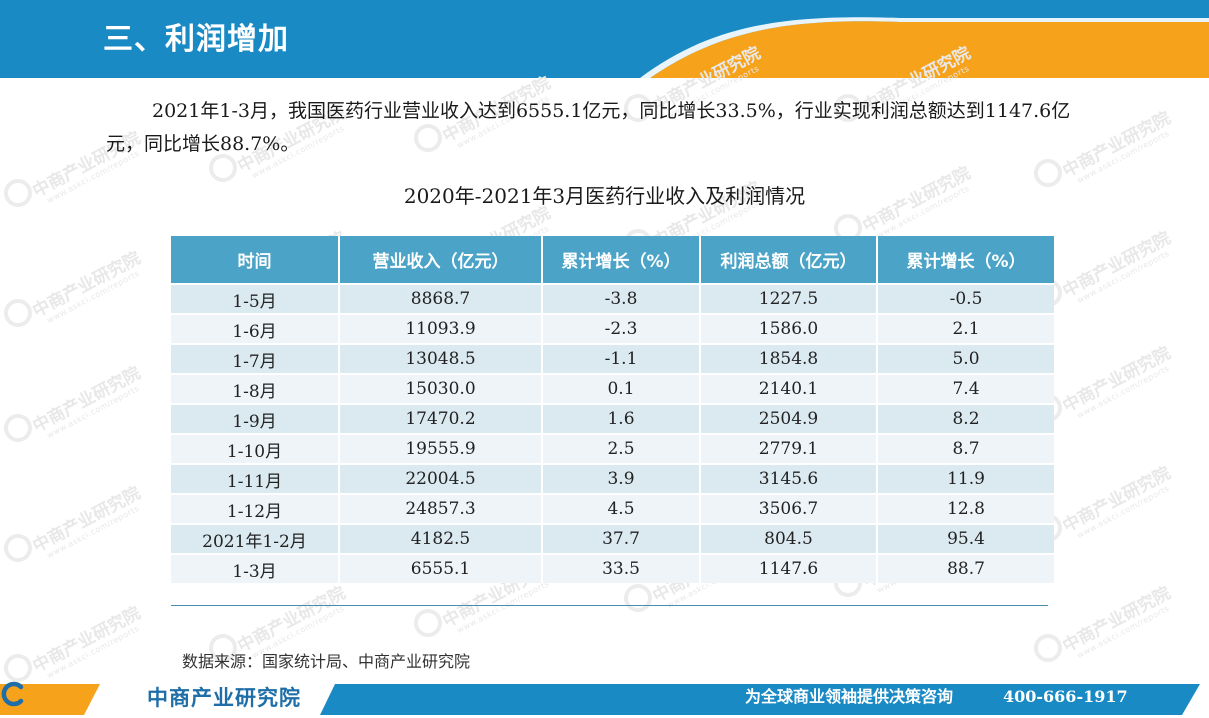 The width and height of the screenshot is (1209, 718). Describe the element at coordinates (965, 538) in the screenshot. I see `cell-profit-growth: 95.4` at that location.